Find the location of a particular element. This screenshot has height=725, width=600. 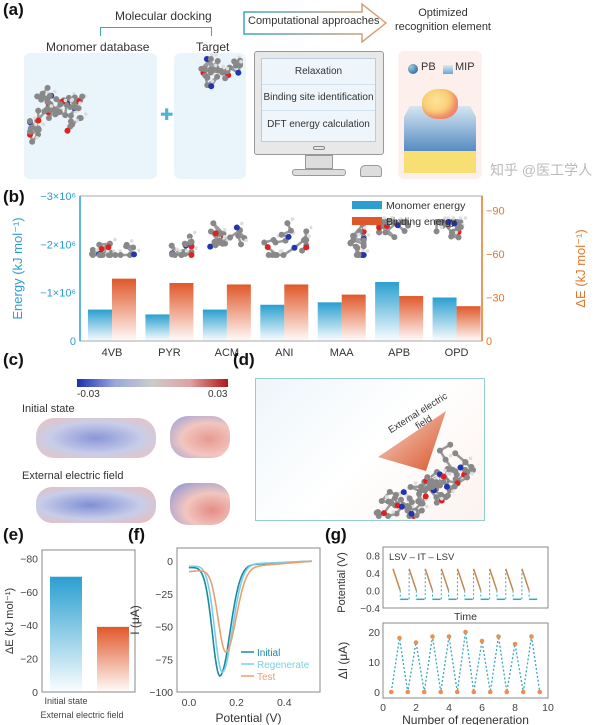

bottom-y-tick: 0 is located at coordinates (377, 693).